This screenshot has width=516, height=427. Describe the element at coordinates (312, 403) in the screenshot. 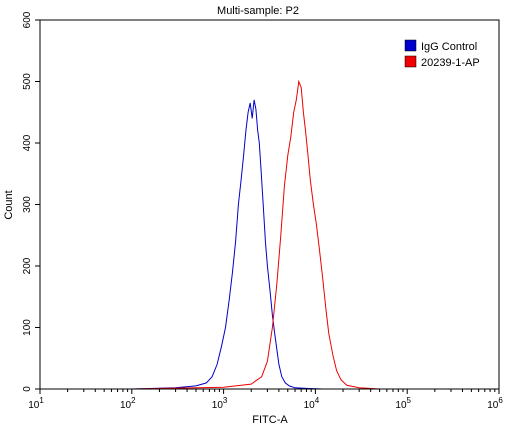

I see `x-tick-label: 10⁴` at that location.